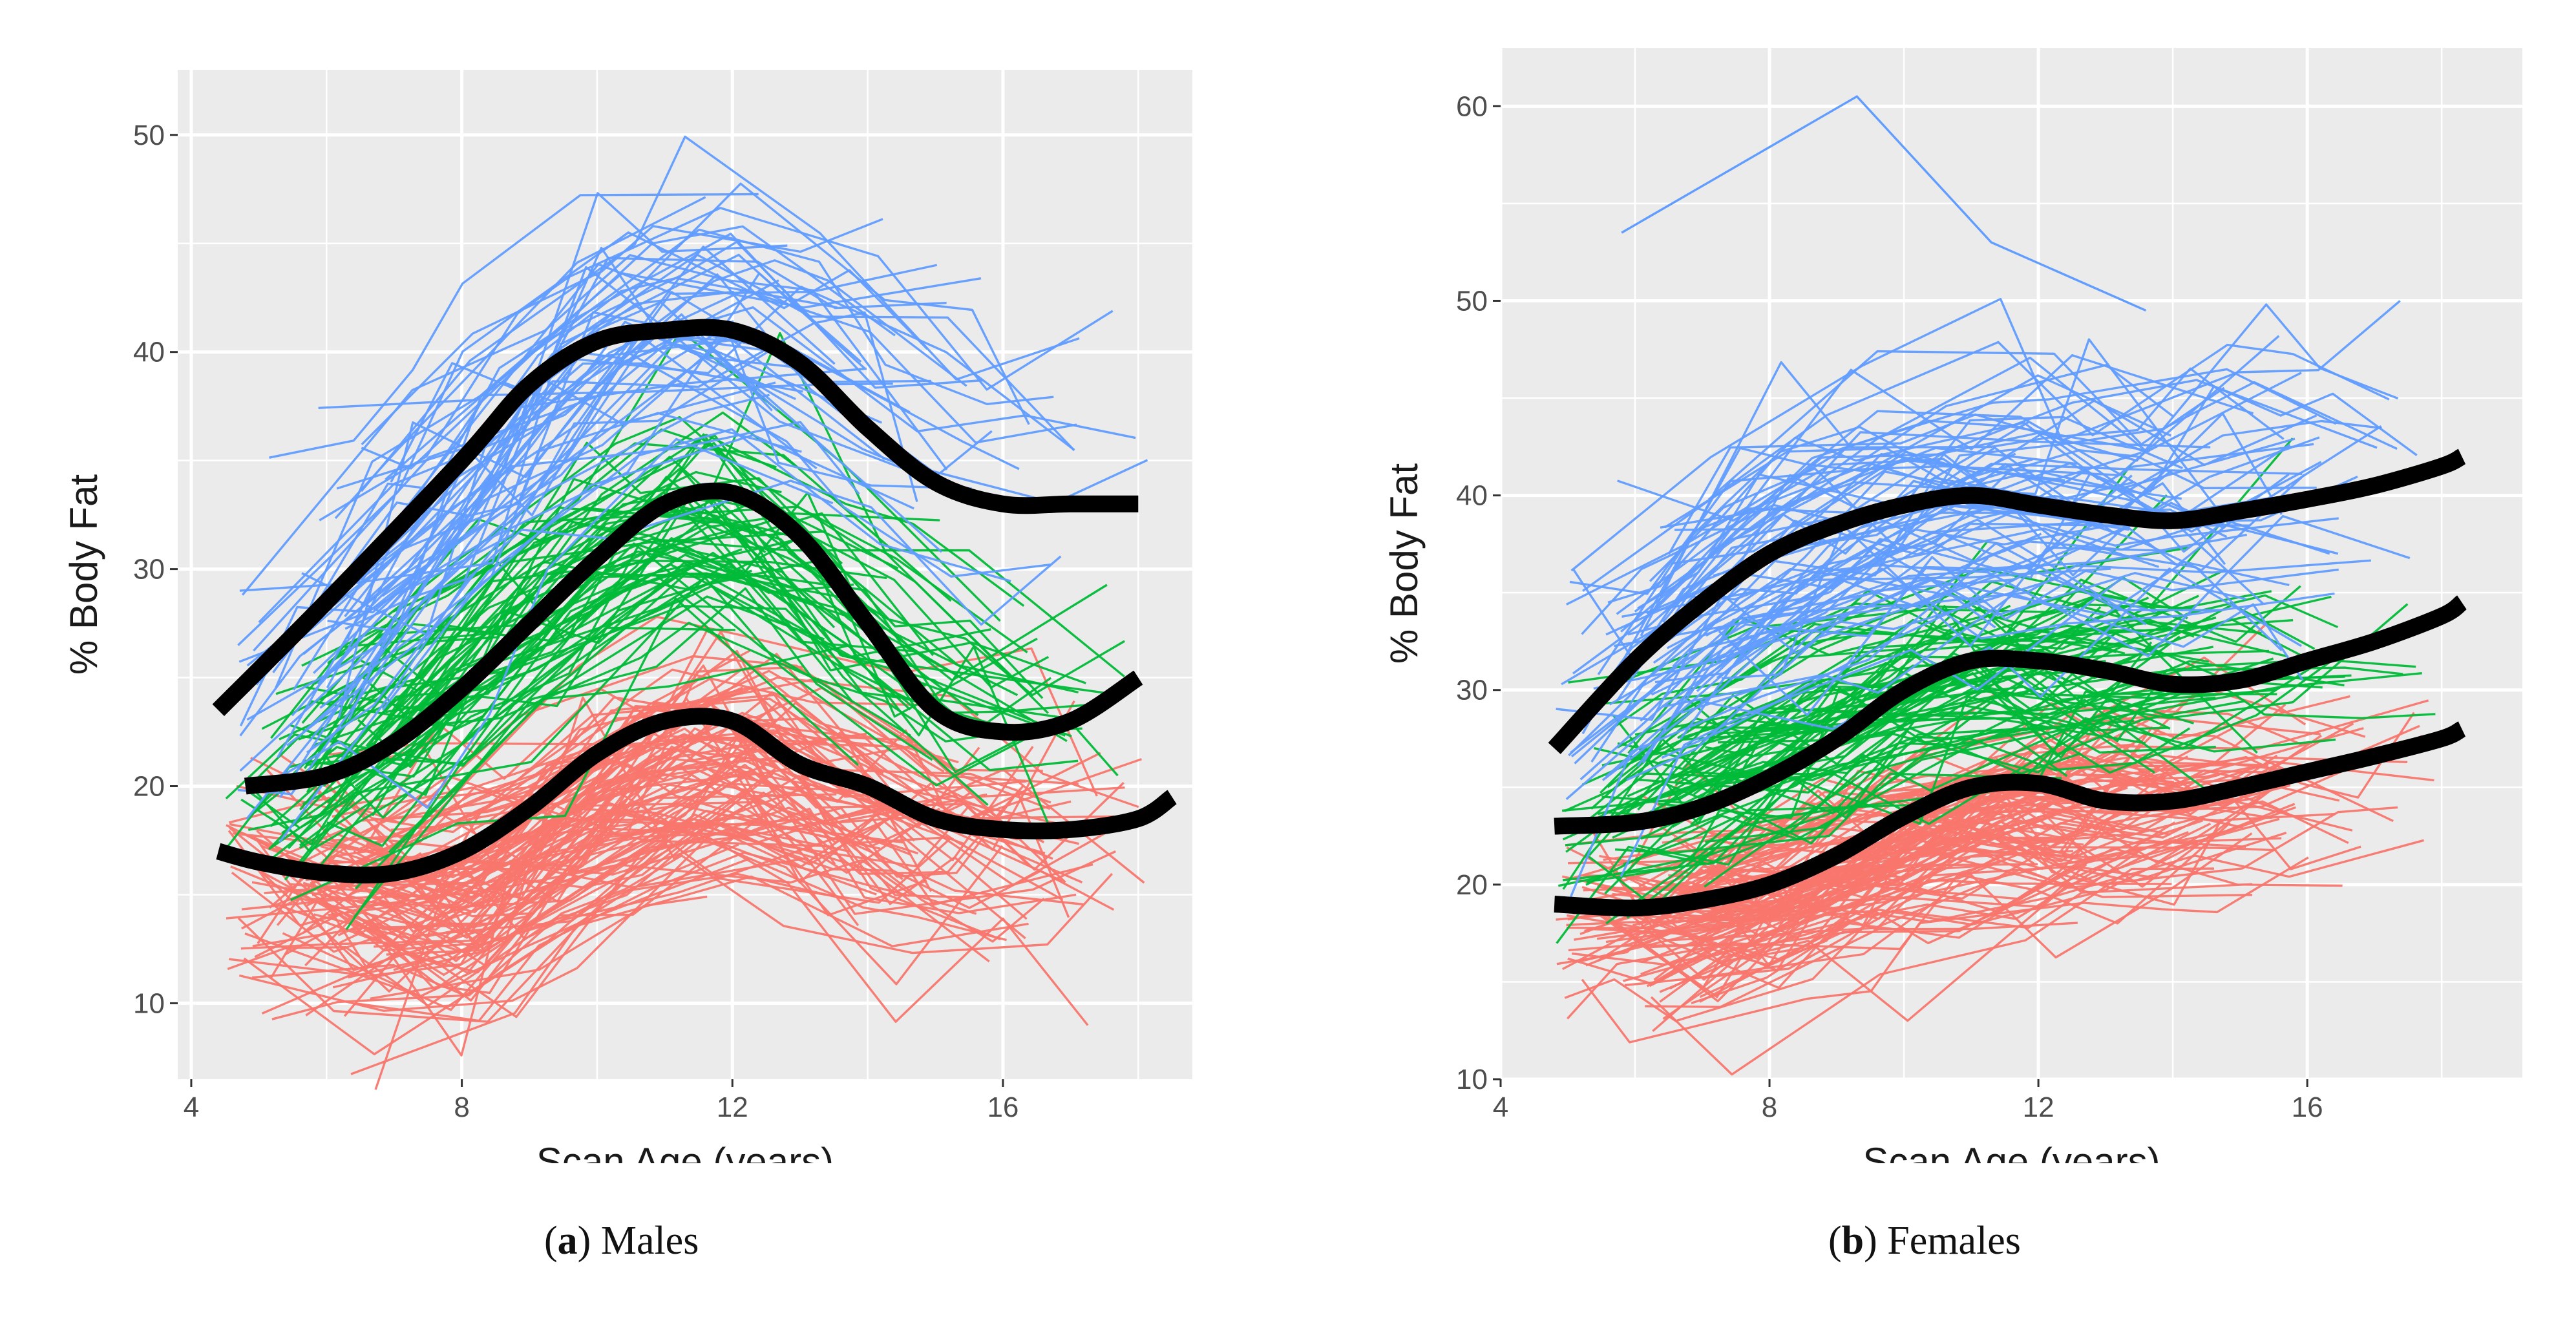 Image resolution: width=2576 pixels, height=1339 pixels. What do you see at coordinates (685, 1151) in the screenshot?
I see `x-axis-title: Scan Age (years)` at bounding box center [685, 1151].